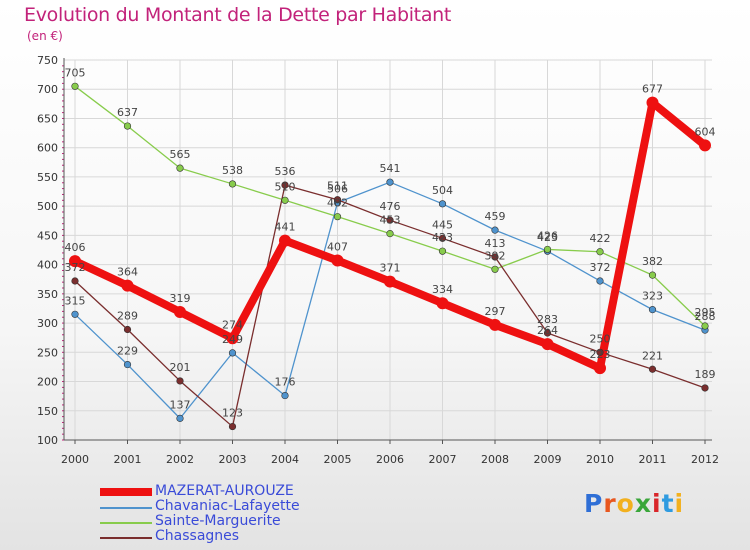 This screenshot has height=550, width=750. What do you see at coordinates (548, 459) in the screenshot?
I see `x-tick-label: 2009` at bounding box center [548, 459].